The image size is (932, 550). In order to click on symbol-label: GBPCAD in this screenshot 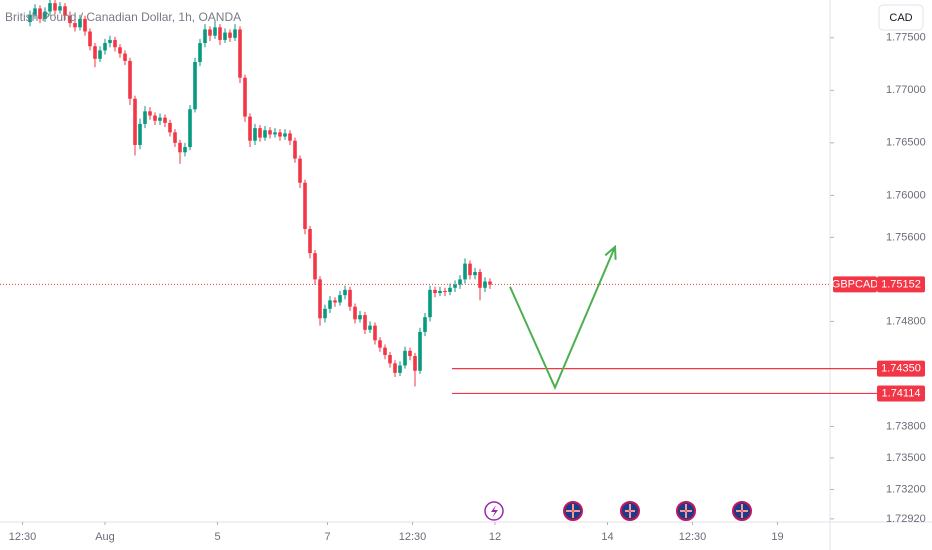, I will do `click(855, 284)`.